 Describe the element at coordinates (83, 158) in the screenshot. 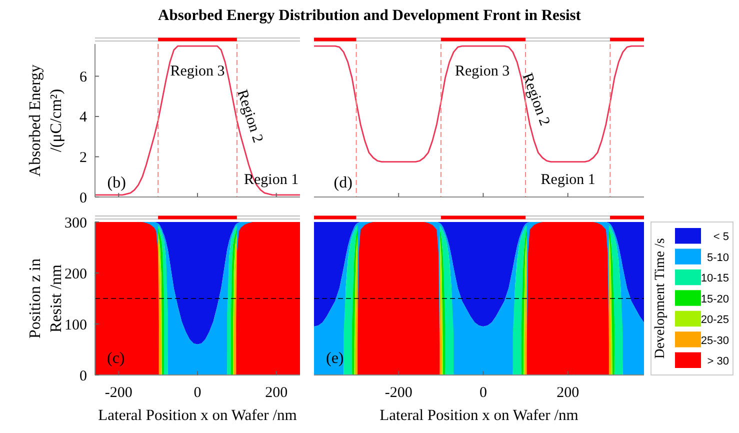

I see `y-tick-label: 2` at that location.